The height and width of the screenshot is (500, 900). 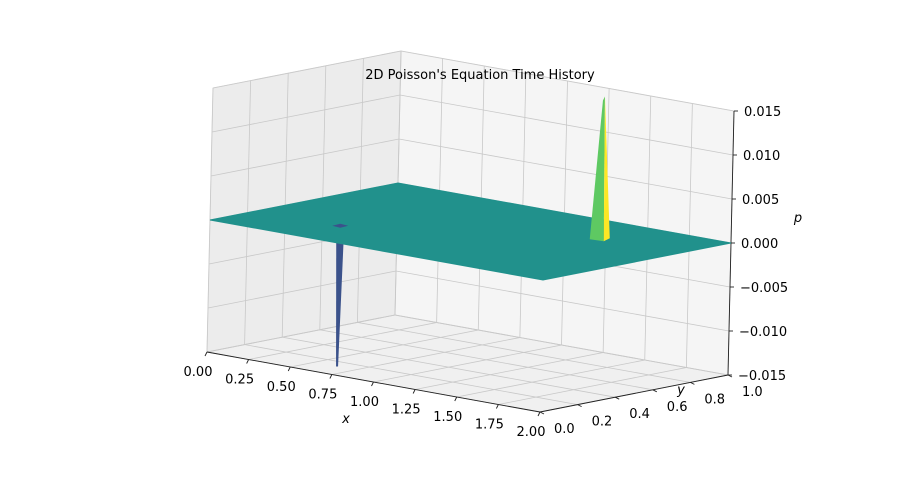 What do you see at coordinates (531, 432) in the screenshot?
I see `x-tick-label: 2.00` at bounding box center [531, 432].